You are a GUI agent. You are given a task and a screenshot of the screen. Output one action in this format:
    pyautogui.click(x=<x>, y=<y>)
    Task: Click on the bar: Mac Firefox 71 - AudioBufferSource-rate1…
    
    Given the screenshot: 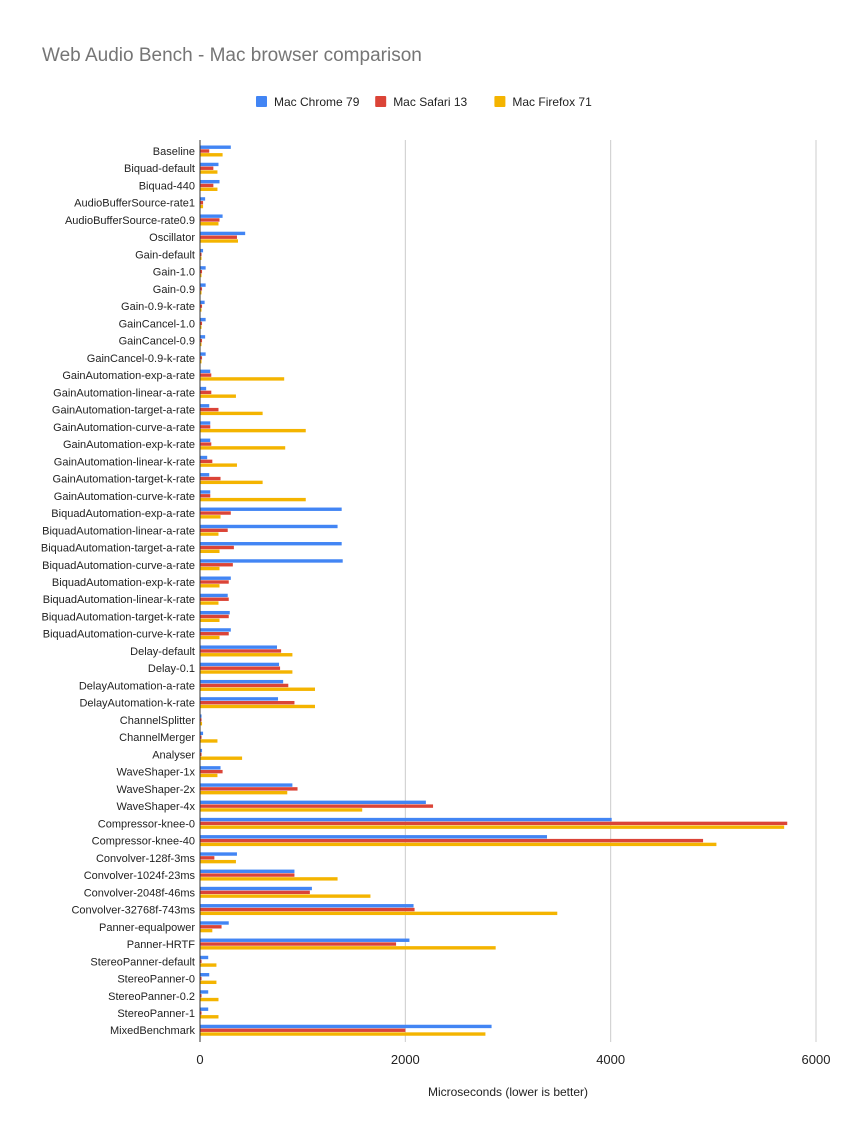 What is the action you would take?
    pyautogui.click(x=202, y=206)
    